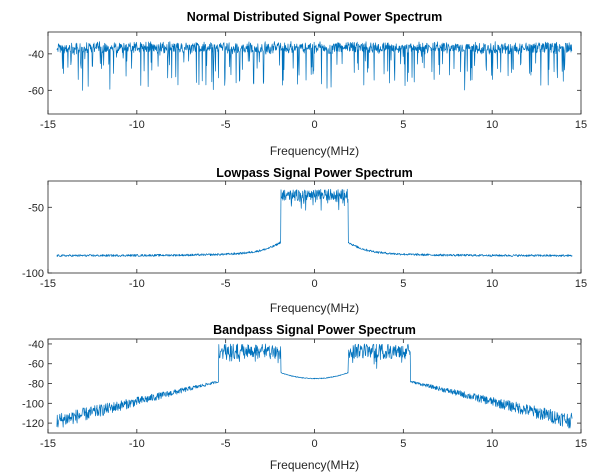 The width and height of the screenshot is (603, 474). I want to click on y-tick-label: -80, so click(36, 385).